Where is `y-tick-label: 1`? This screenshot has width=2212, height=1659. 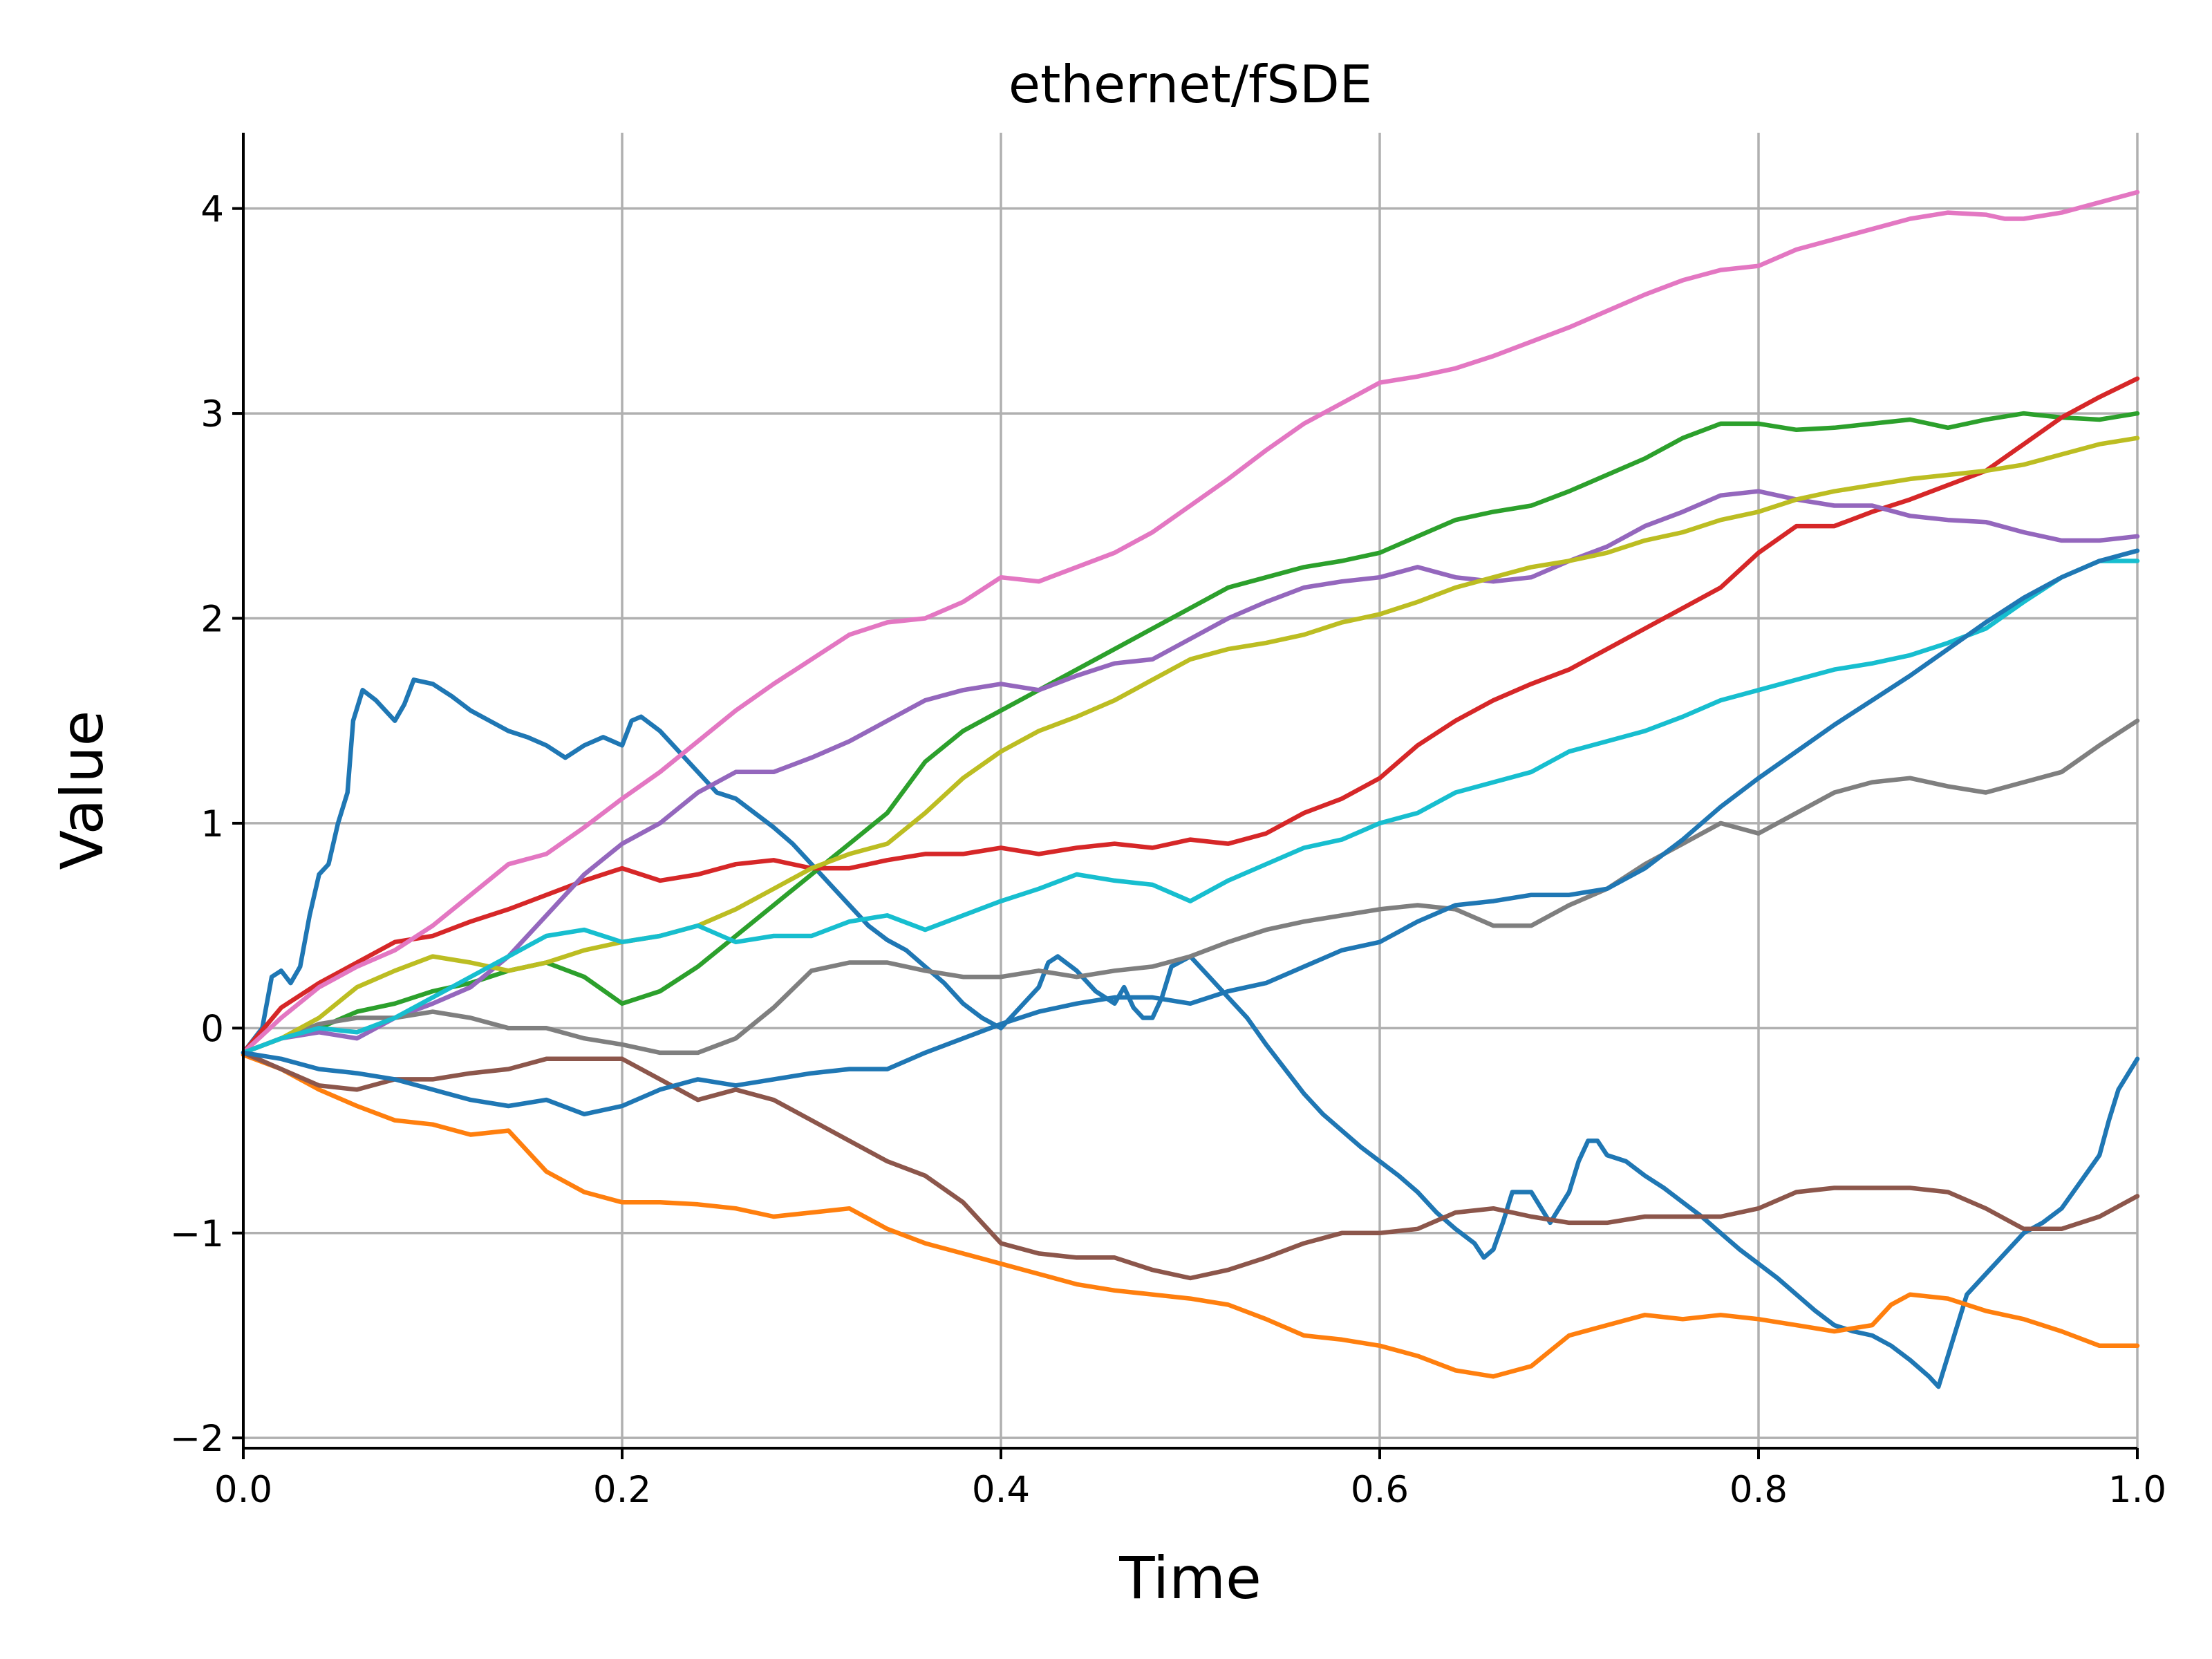 y-tick-label: 1 is located at coordinates (212, 824).